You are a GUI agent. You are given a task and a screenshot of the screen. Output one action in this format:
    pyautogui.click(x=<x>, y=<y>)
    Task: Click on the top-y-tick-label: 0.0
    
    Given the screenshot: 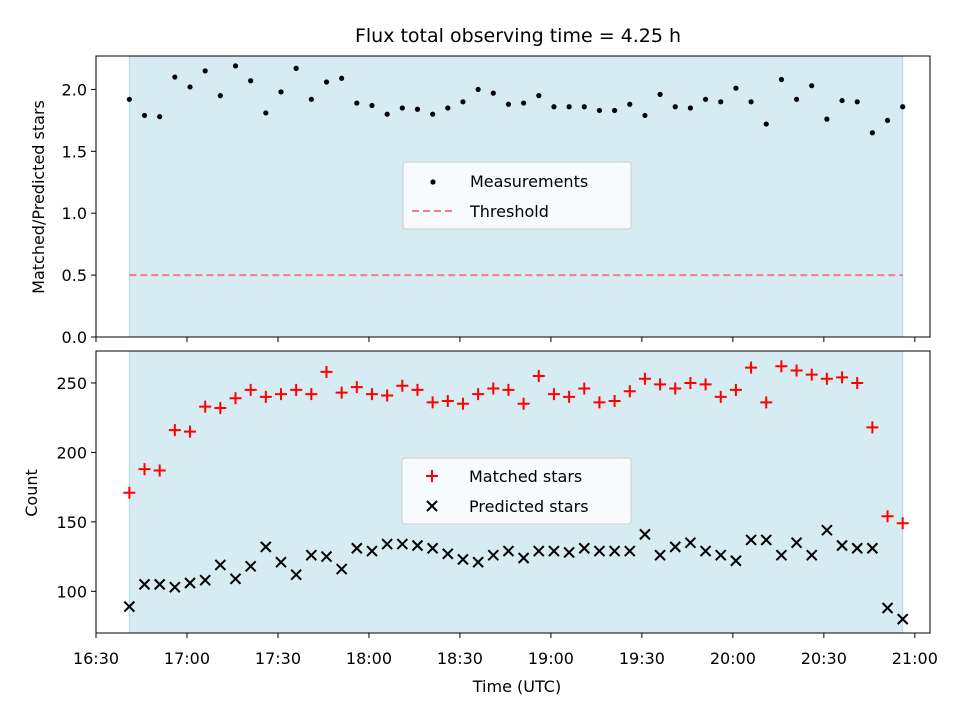 What is the action you would take?
    pyautogui.click(x=74, y=337)
    